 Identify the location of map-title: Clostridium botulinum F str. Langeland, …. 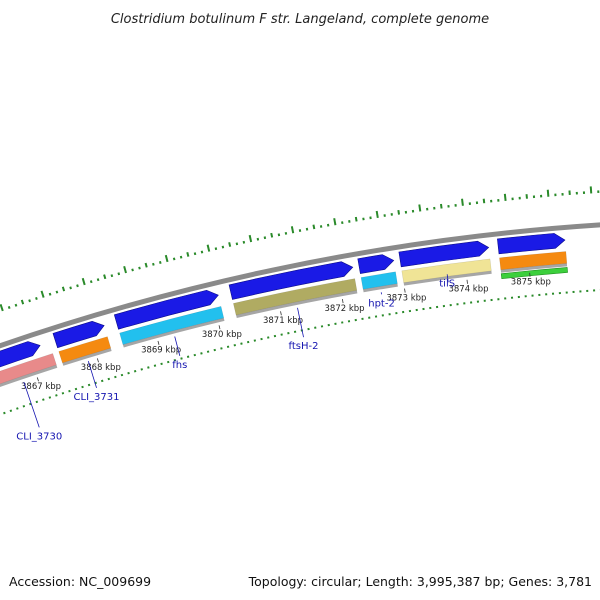
(300, 19).